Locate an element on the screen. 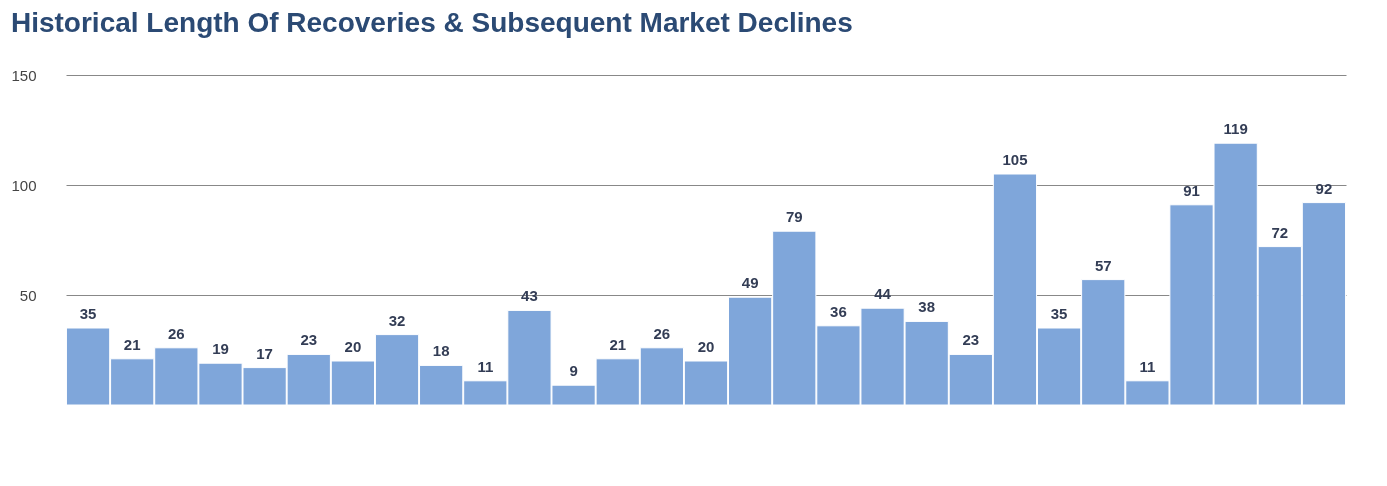 This screenshot has width=1387, height=486. data-label: 36 is located at coordinates (838, 311).